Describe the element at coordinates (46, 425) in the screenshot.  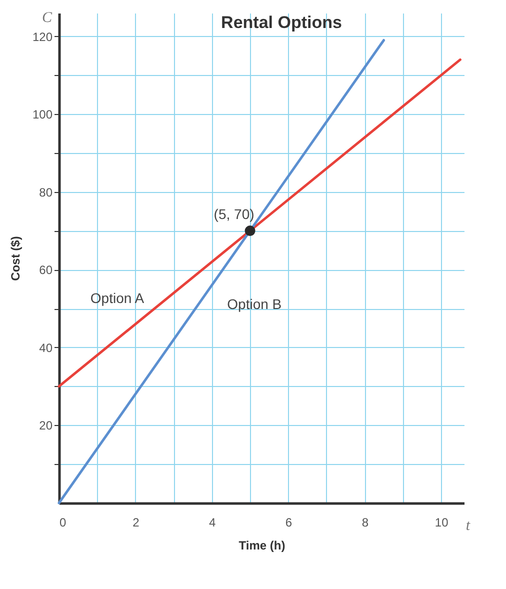
I see `y-tick-label: 20` at that location.